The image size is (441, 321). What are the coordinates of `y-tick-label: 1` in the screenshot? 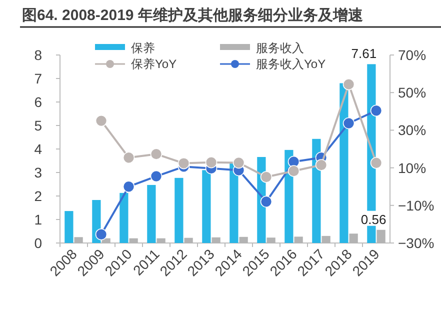 It's located at (38, 220).